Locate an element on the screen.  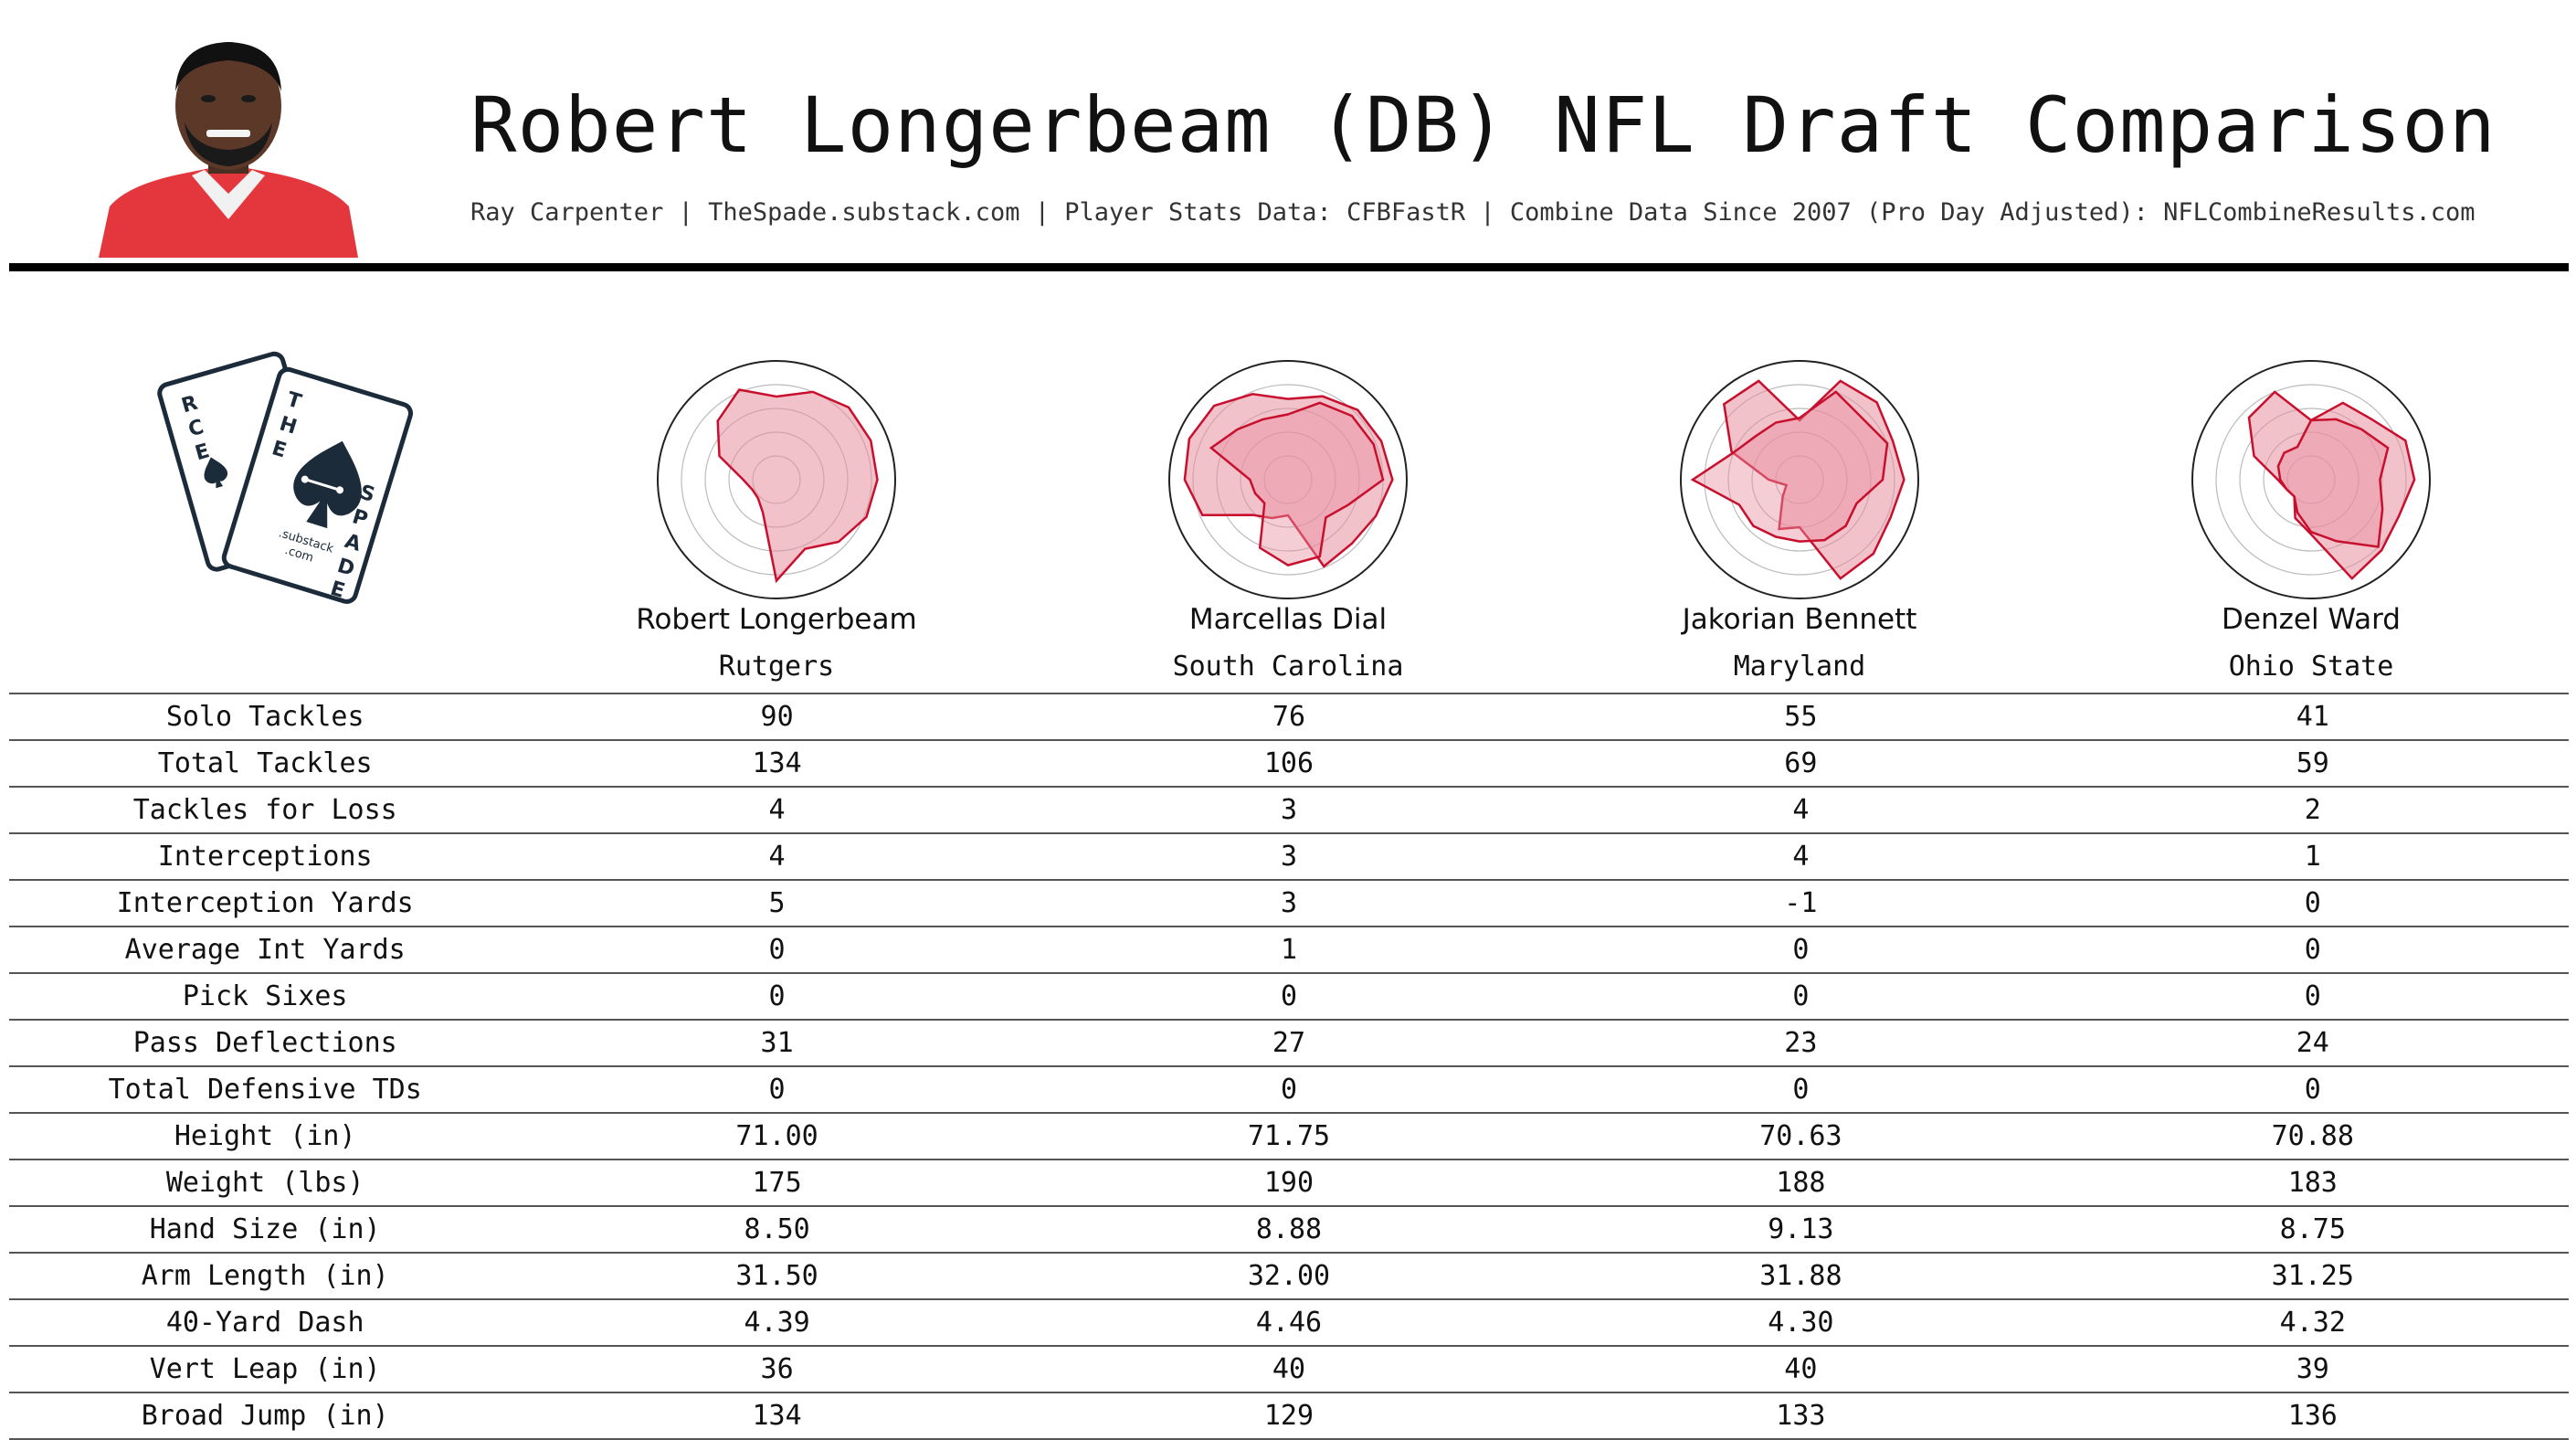
stat-value: 133 is located at coordinates (1801, 1416).